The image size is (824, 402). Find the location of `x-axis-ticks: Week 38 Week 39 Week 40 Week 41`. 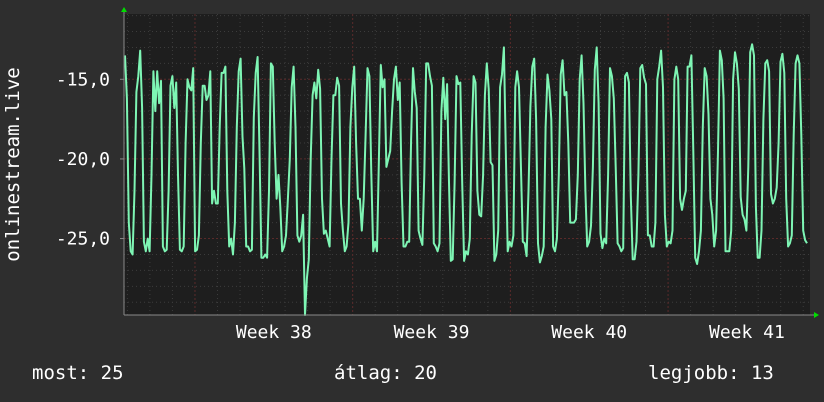

x-axis-ticks: Week 38 Week 39 Week 40 Week 41 is located at coordinates (510, 332).